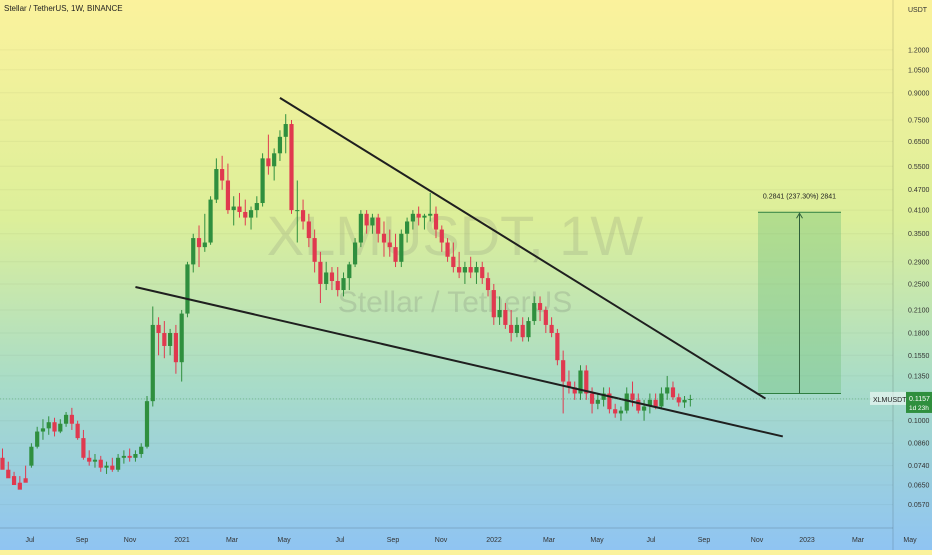  I want to click on target-box-layer: 0.2841 (237.30%) 2841, so click(799, 293).